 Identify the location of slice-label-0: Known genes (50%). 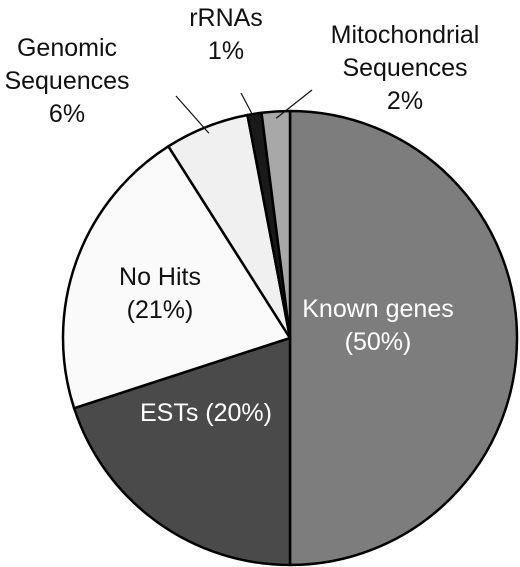
(378, 325).